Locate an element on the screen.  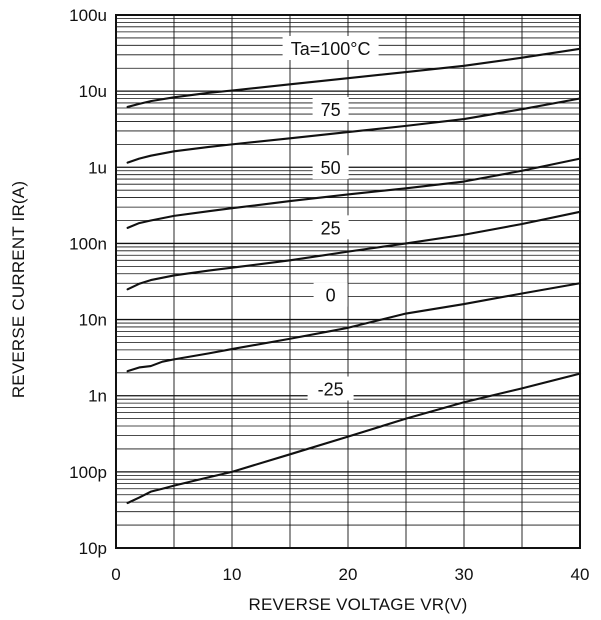
y-tick-label-6: 100p is located at coordinates (88, 472).